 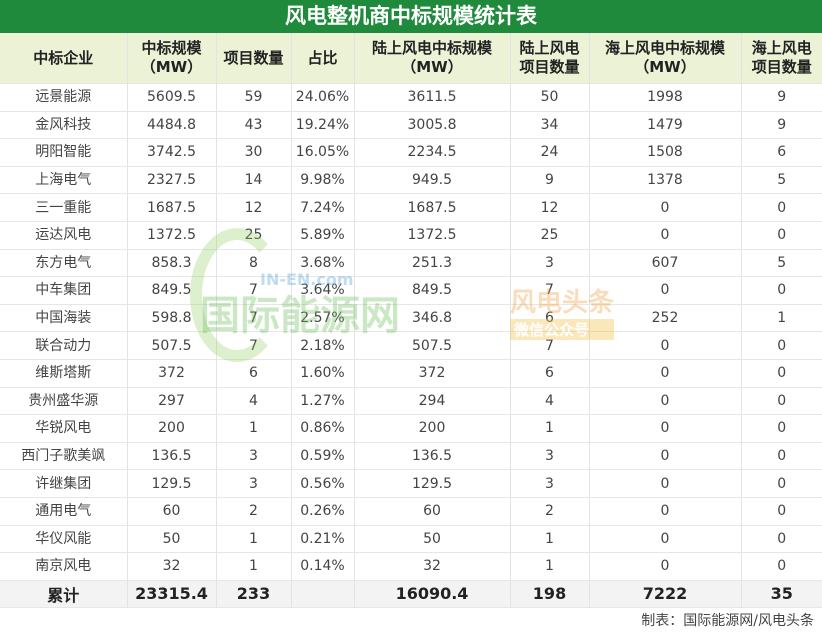 I want to click on cell-share: 0.56%, so click(x=323, y=483).